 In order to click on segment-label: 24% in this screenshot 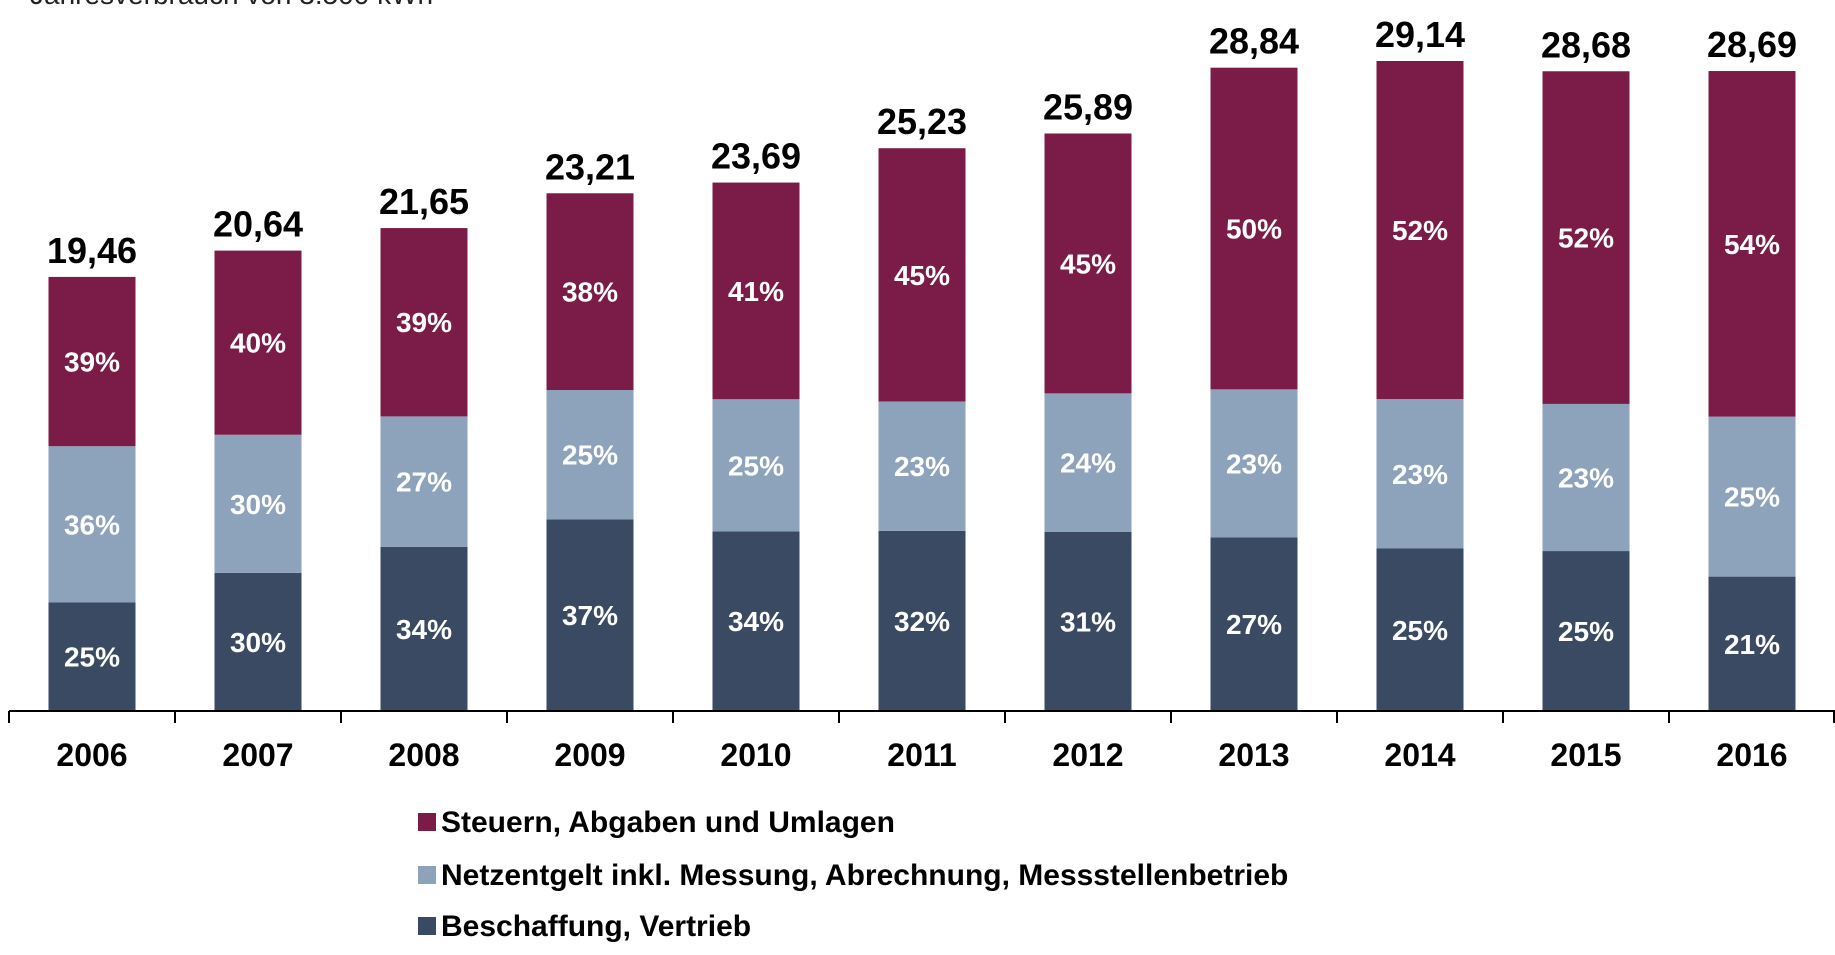, I will do `click(1088, 463)`.